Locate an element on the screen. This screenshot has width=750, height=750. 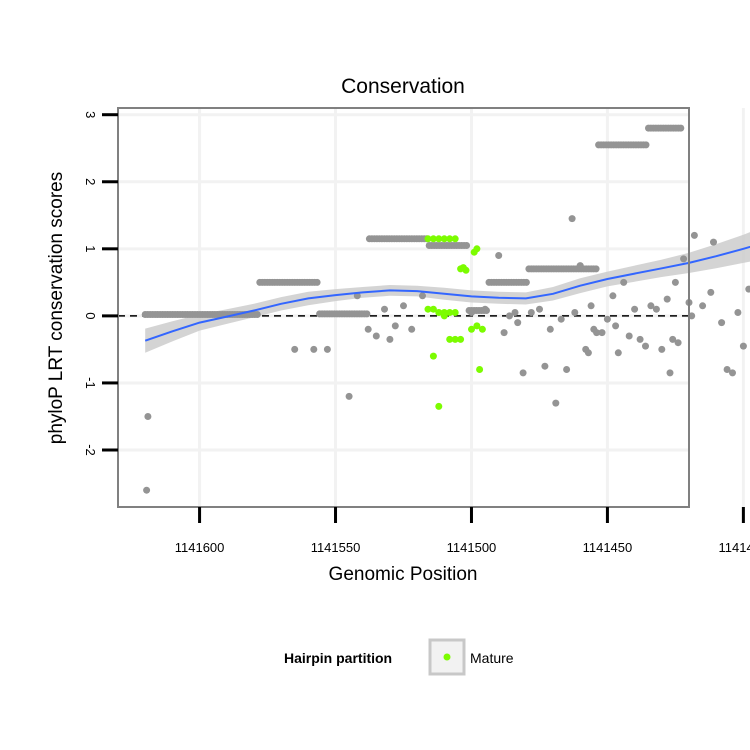
y-tick-label: -2 is located at coordinates (90, 450).